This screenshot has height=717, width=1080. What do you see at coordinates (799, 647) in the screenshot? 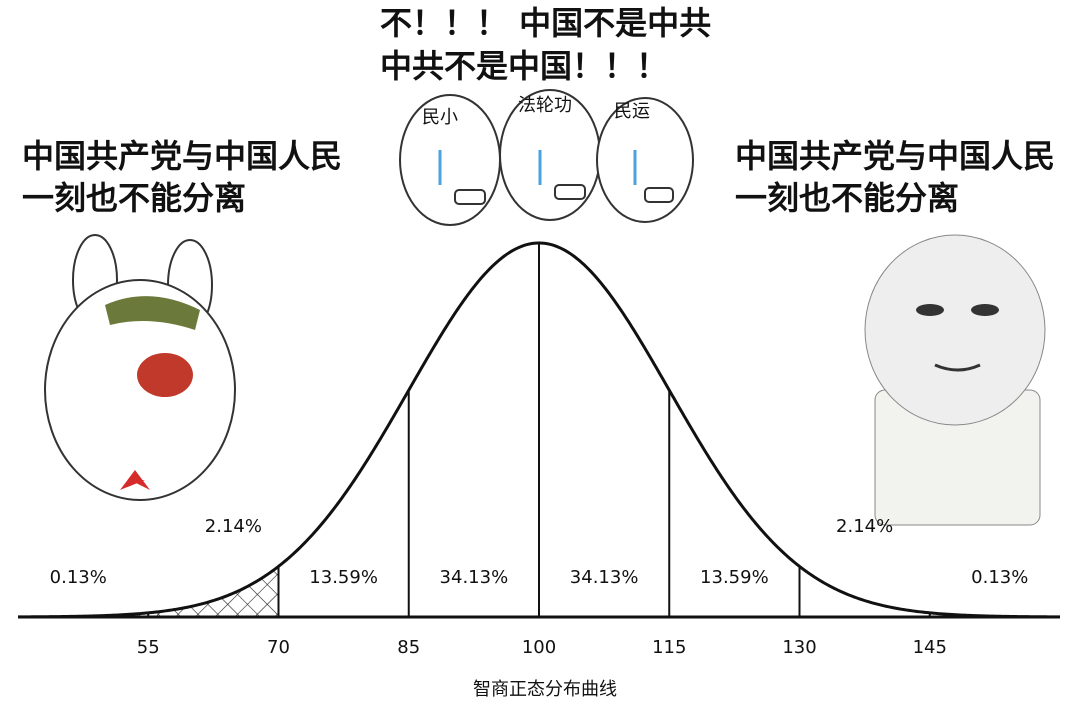
I see `x-tick-label: 130` at bounding box center [799, 647].